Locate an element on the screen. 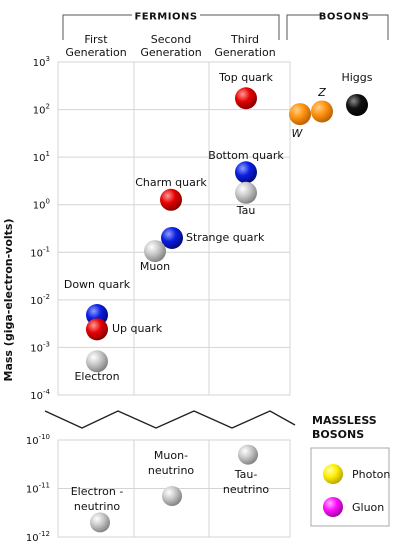 This screenshot has height=550, width=403. photon-legend-marker is located at coordinates (333, 474).